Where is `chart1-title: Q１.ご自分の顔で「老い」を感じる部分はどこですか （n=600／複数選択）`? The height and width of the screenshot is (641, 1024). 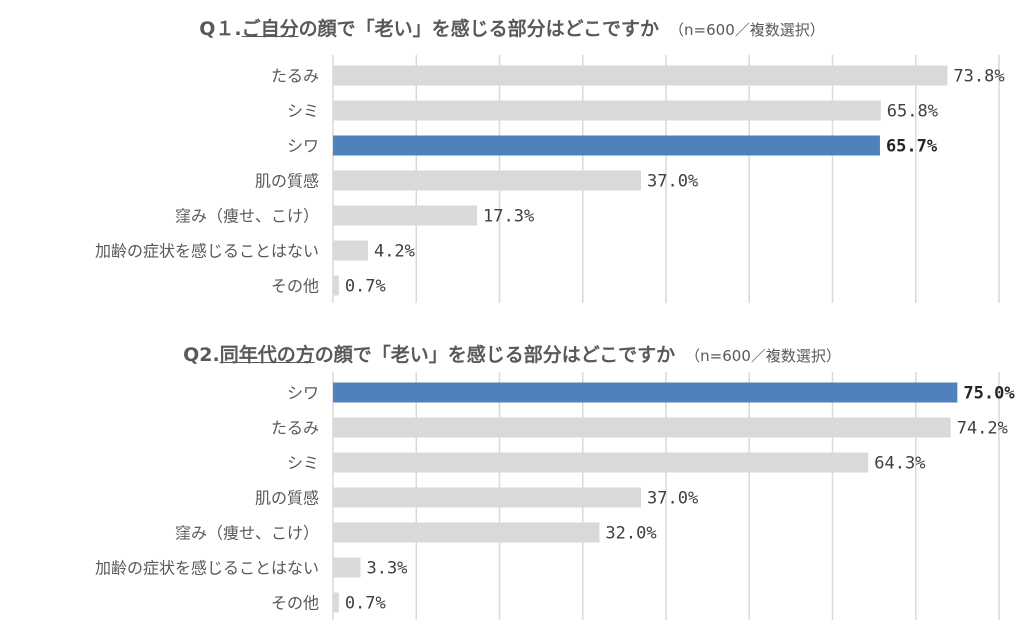 chart1-title: Q１.ご自分の顔で「老い」を感じる部分はどこですか （n=600／複数選択） is located at coordinates (512, 27).